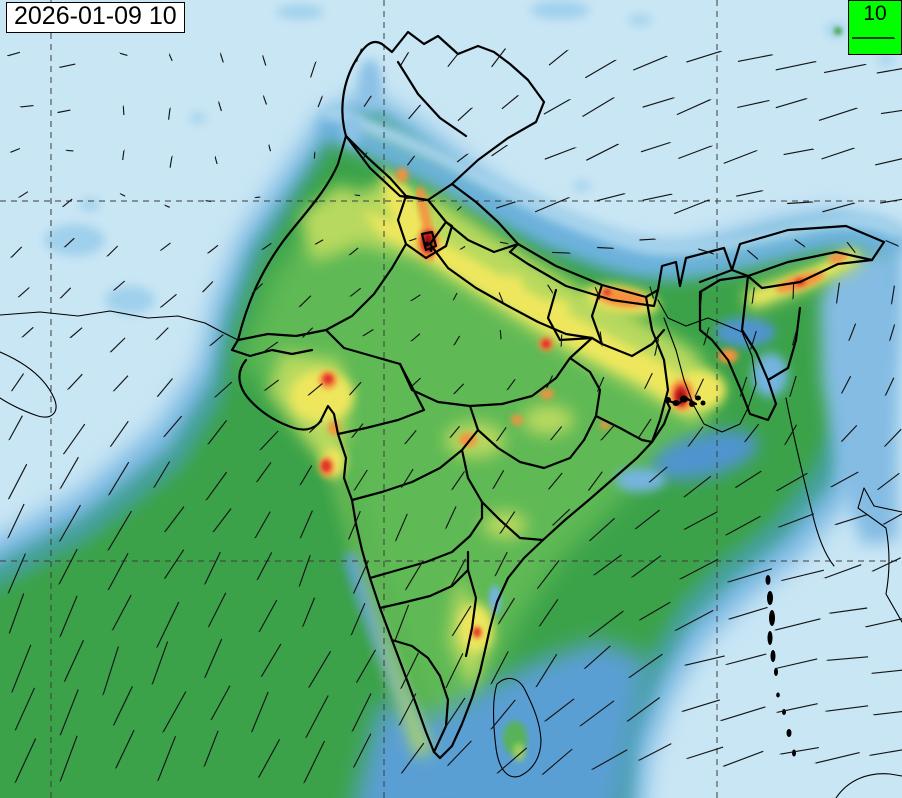  What do you see at coordinates (876, 43) in the screenshot?
I see `wind-scale-arrow-icon` at bounding box center [876, 43].